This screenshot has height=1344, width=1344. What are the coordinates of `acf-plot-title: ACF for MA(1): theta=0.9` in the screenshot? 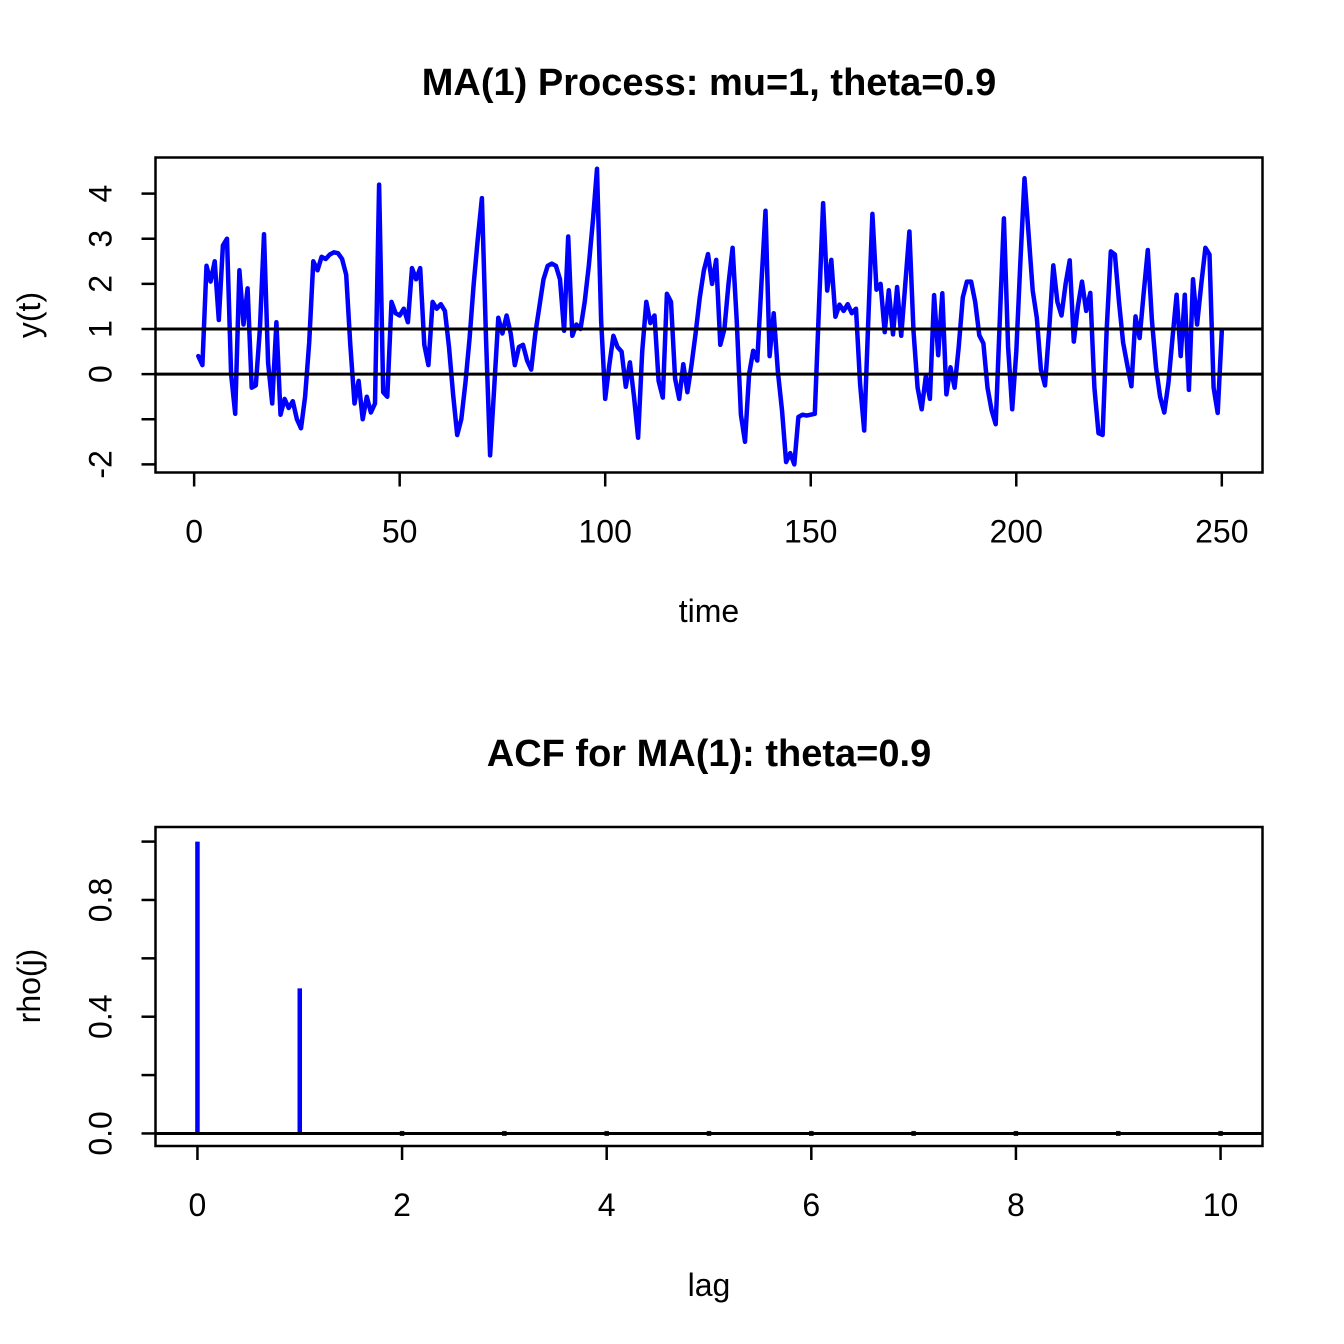 It's located at (709, 754).